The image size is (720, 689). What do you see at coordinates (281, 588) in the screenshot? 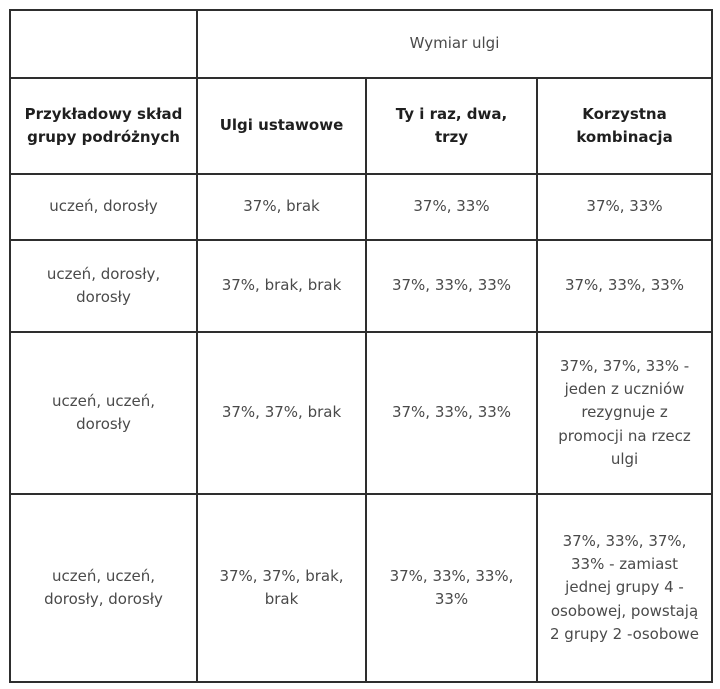
I see `table-cell-statutory: 37%, 37%, brak, brak` at bounding box center [281, 588].